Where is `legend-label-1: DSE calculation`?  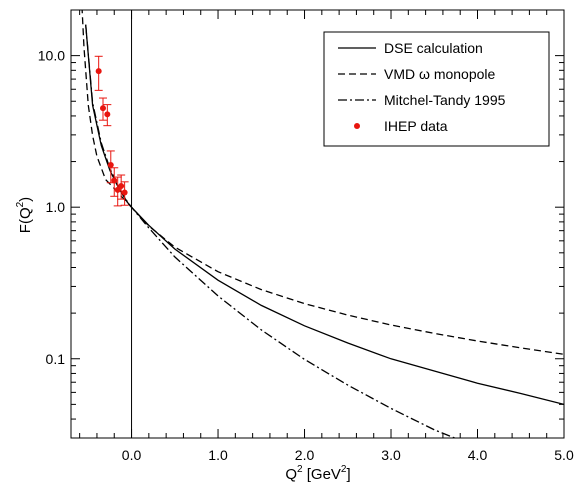 legend-label-1: DSE calculation is located at coordinates (433, 48).